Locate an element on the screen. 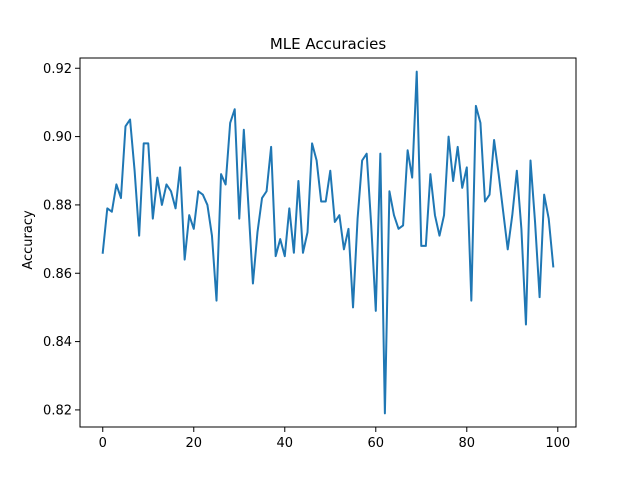 The image size is (640, 480). x-tick-label-0: 0 is located at coordinates (103, 443).